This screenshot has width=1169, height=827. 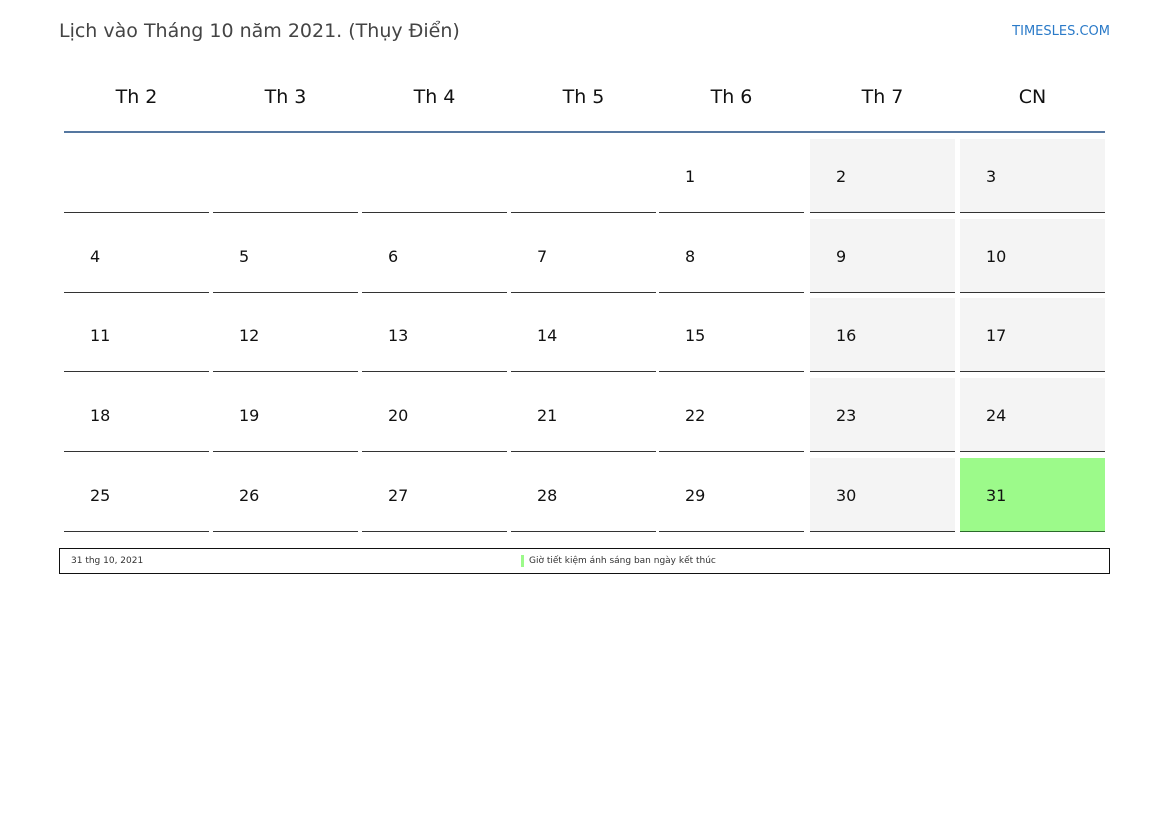 What do you see at coordinates (996, 415) in the screenshot?
I see `day-number: 24` at bounding box center [996, 415].